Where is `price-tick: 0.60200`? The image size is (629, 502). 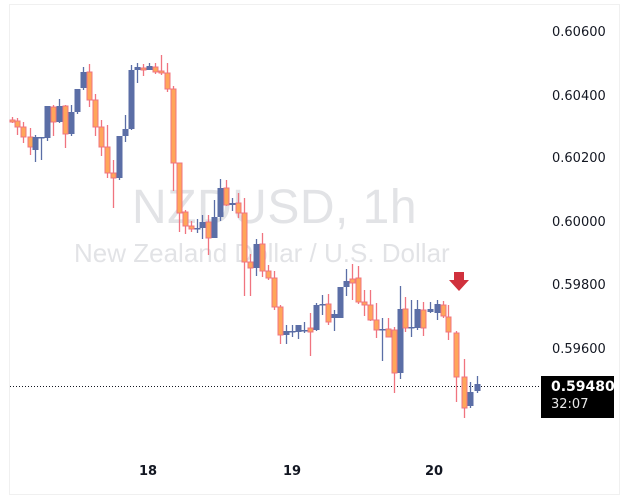 price-tick: 0.60200 is located at coordinates (579, 158).